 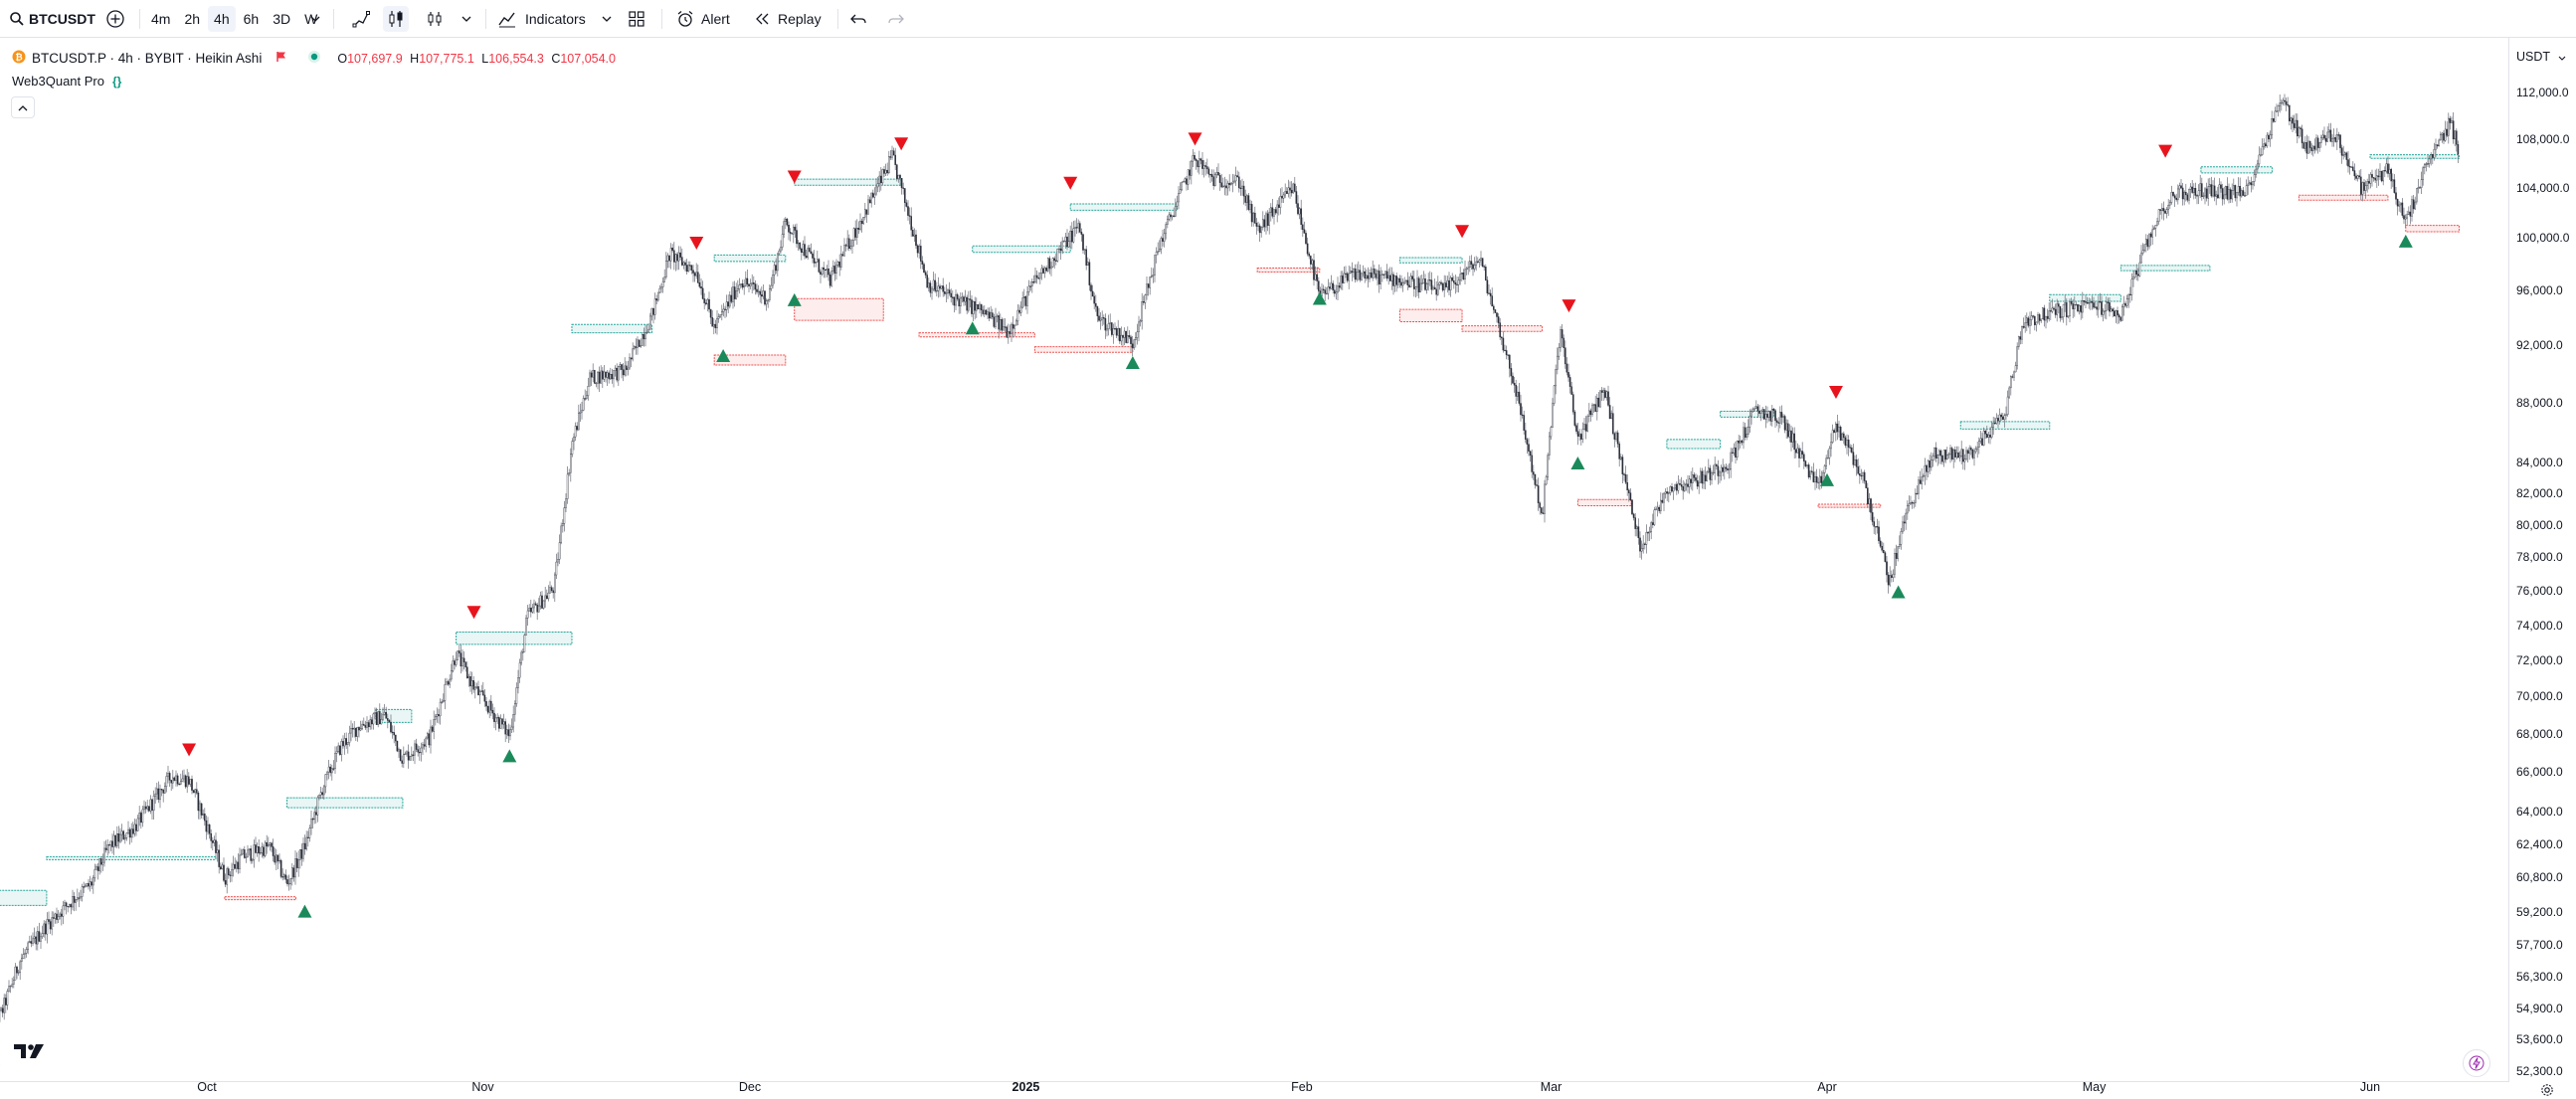 I want to click on timeframe-dropdown, so click(x=315, y=19).